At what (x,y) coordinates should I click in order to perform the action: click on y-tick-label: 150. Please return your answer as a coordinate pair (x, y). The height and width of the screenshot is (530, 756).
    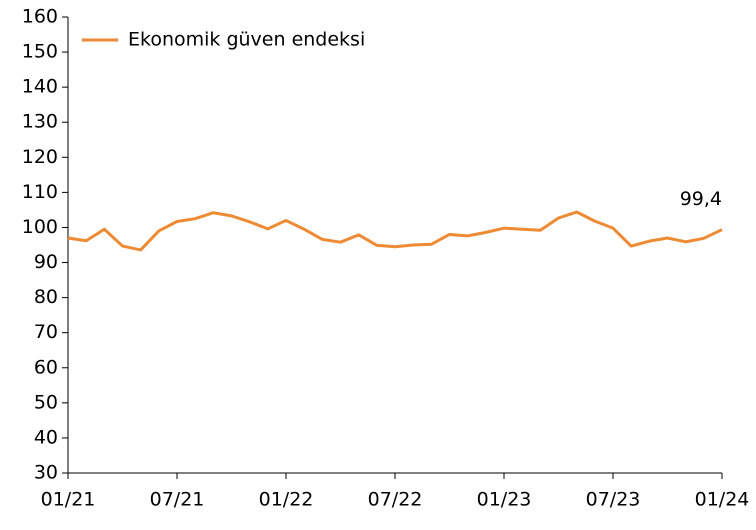
    Looking at the image, I should click on (40, 52).